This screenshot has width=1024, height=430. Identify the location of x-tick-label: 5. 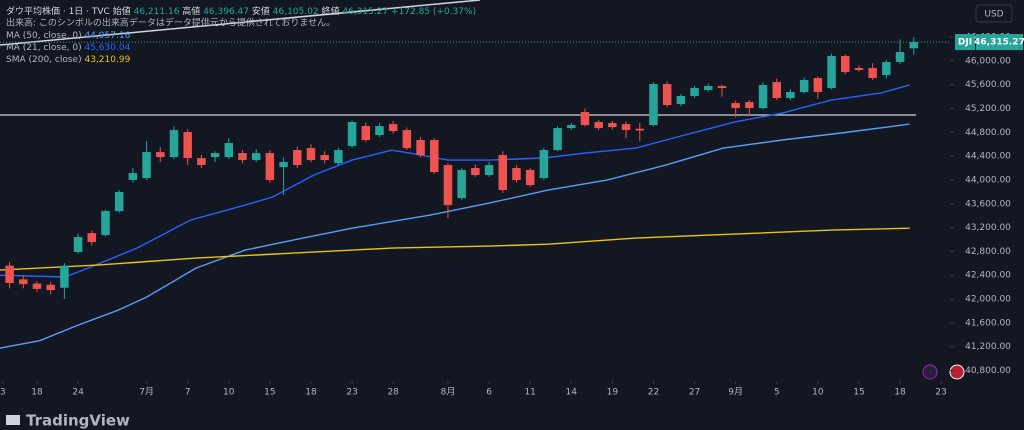
(777, 393).